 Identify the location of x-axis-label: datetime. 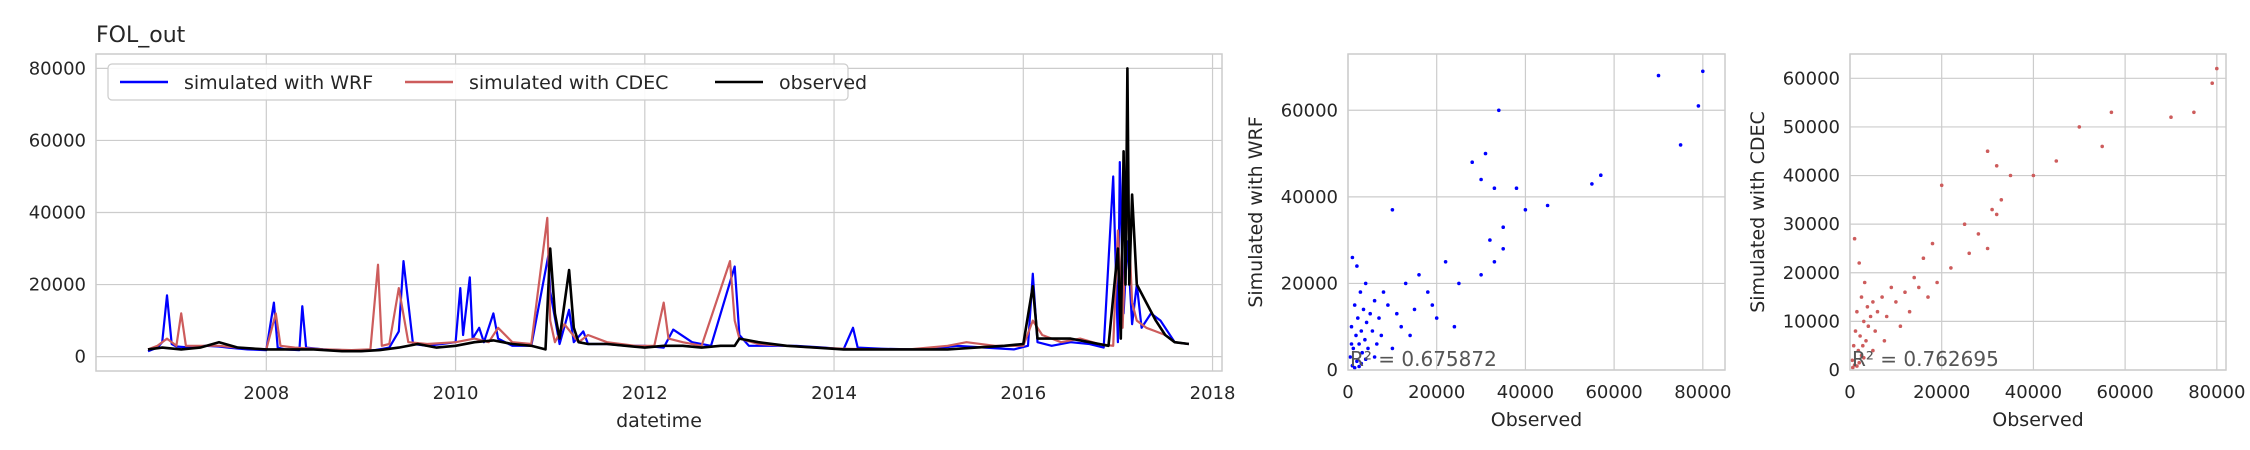
(659, 421).